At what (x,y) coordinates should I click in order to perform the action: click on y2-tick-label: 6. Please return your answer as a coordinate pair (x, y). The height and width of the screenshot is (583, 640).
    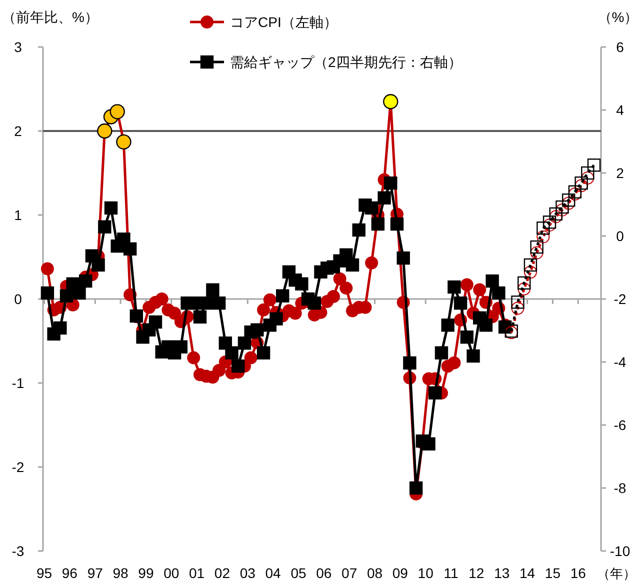
    Looking at the image, I should click on (620, 47).